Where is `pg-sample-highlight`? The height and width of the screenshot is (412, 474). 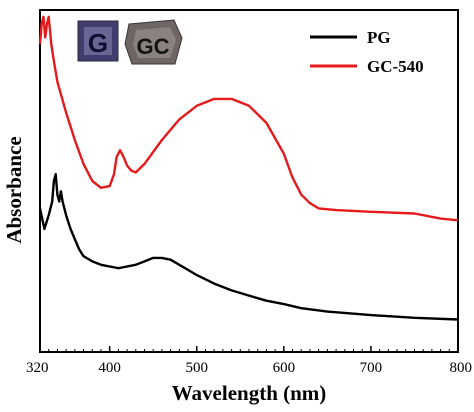
pg-sample-highlight is located at coordinates (98, 41).